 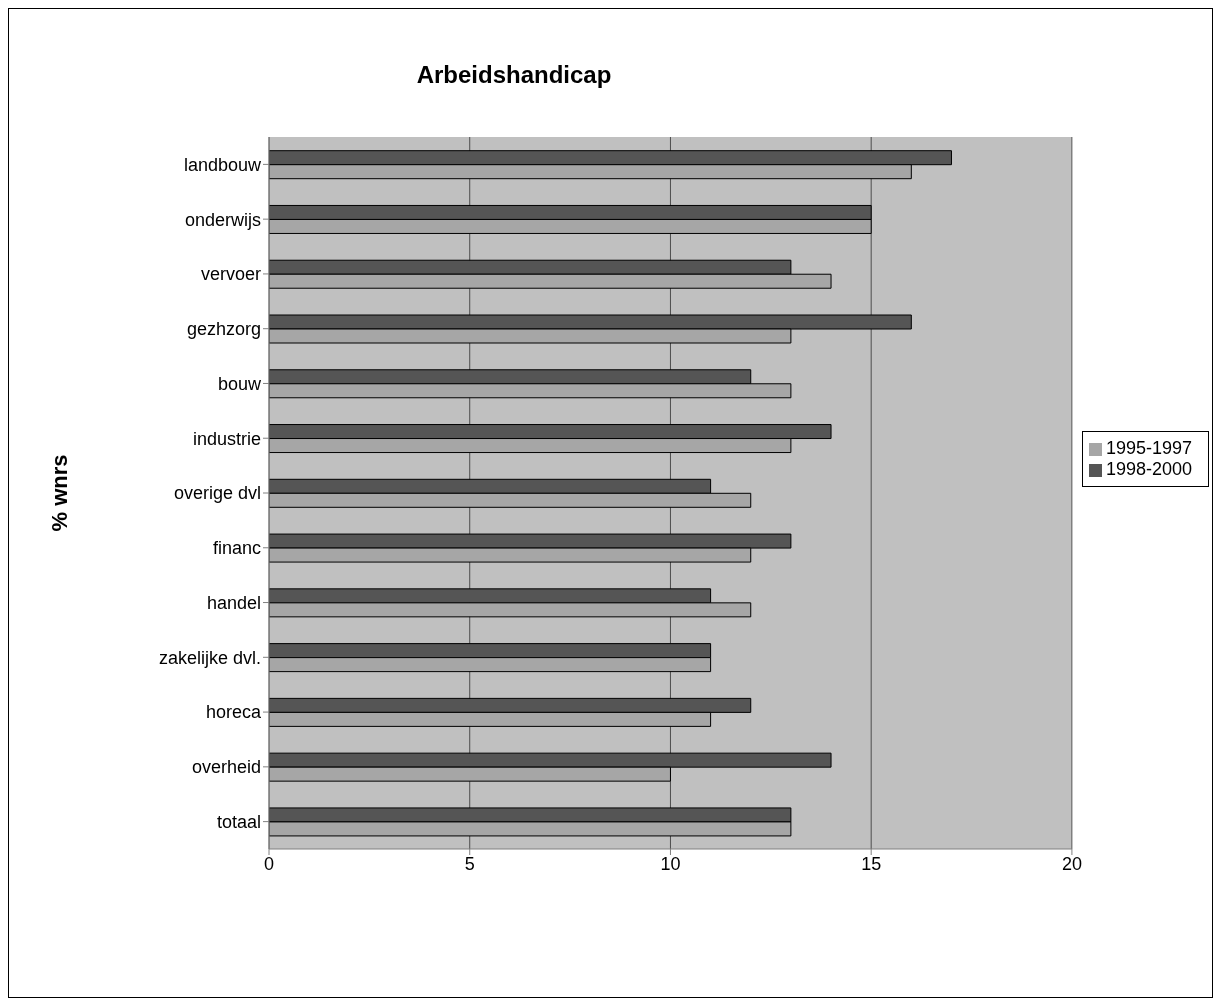 What do you see at coordinates (233, 712) in the screenshot?
I see `y-tick-label: horeca` at bounding box center [233, 712].